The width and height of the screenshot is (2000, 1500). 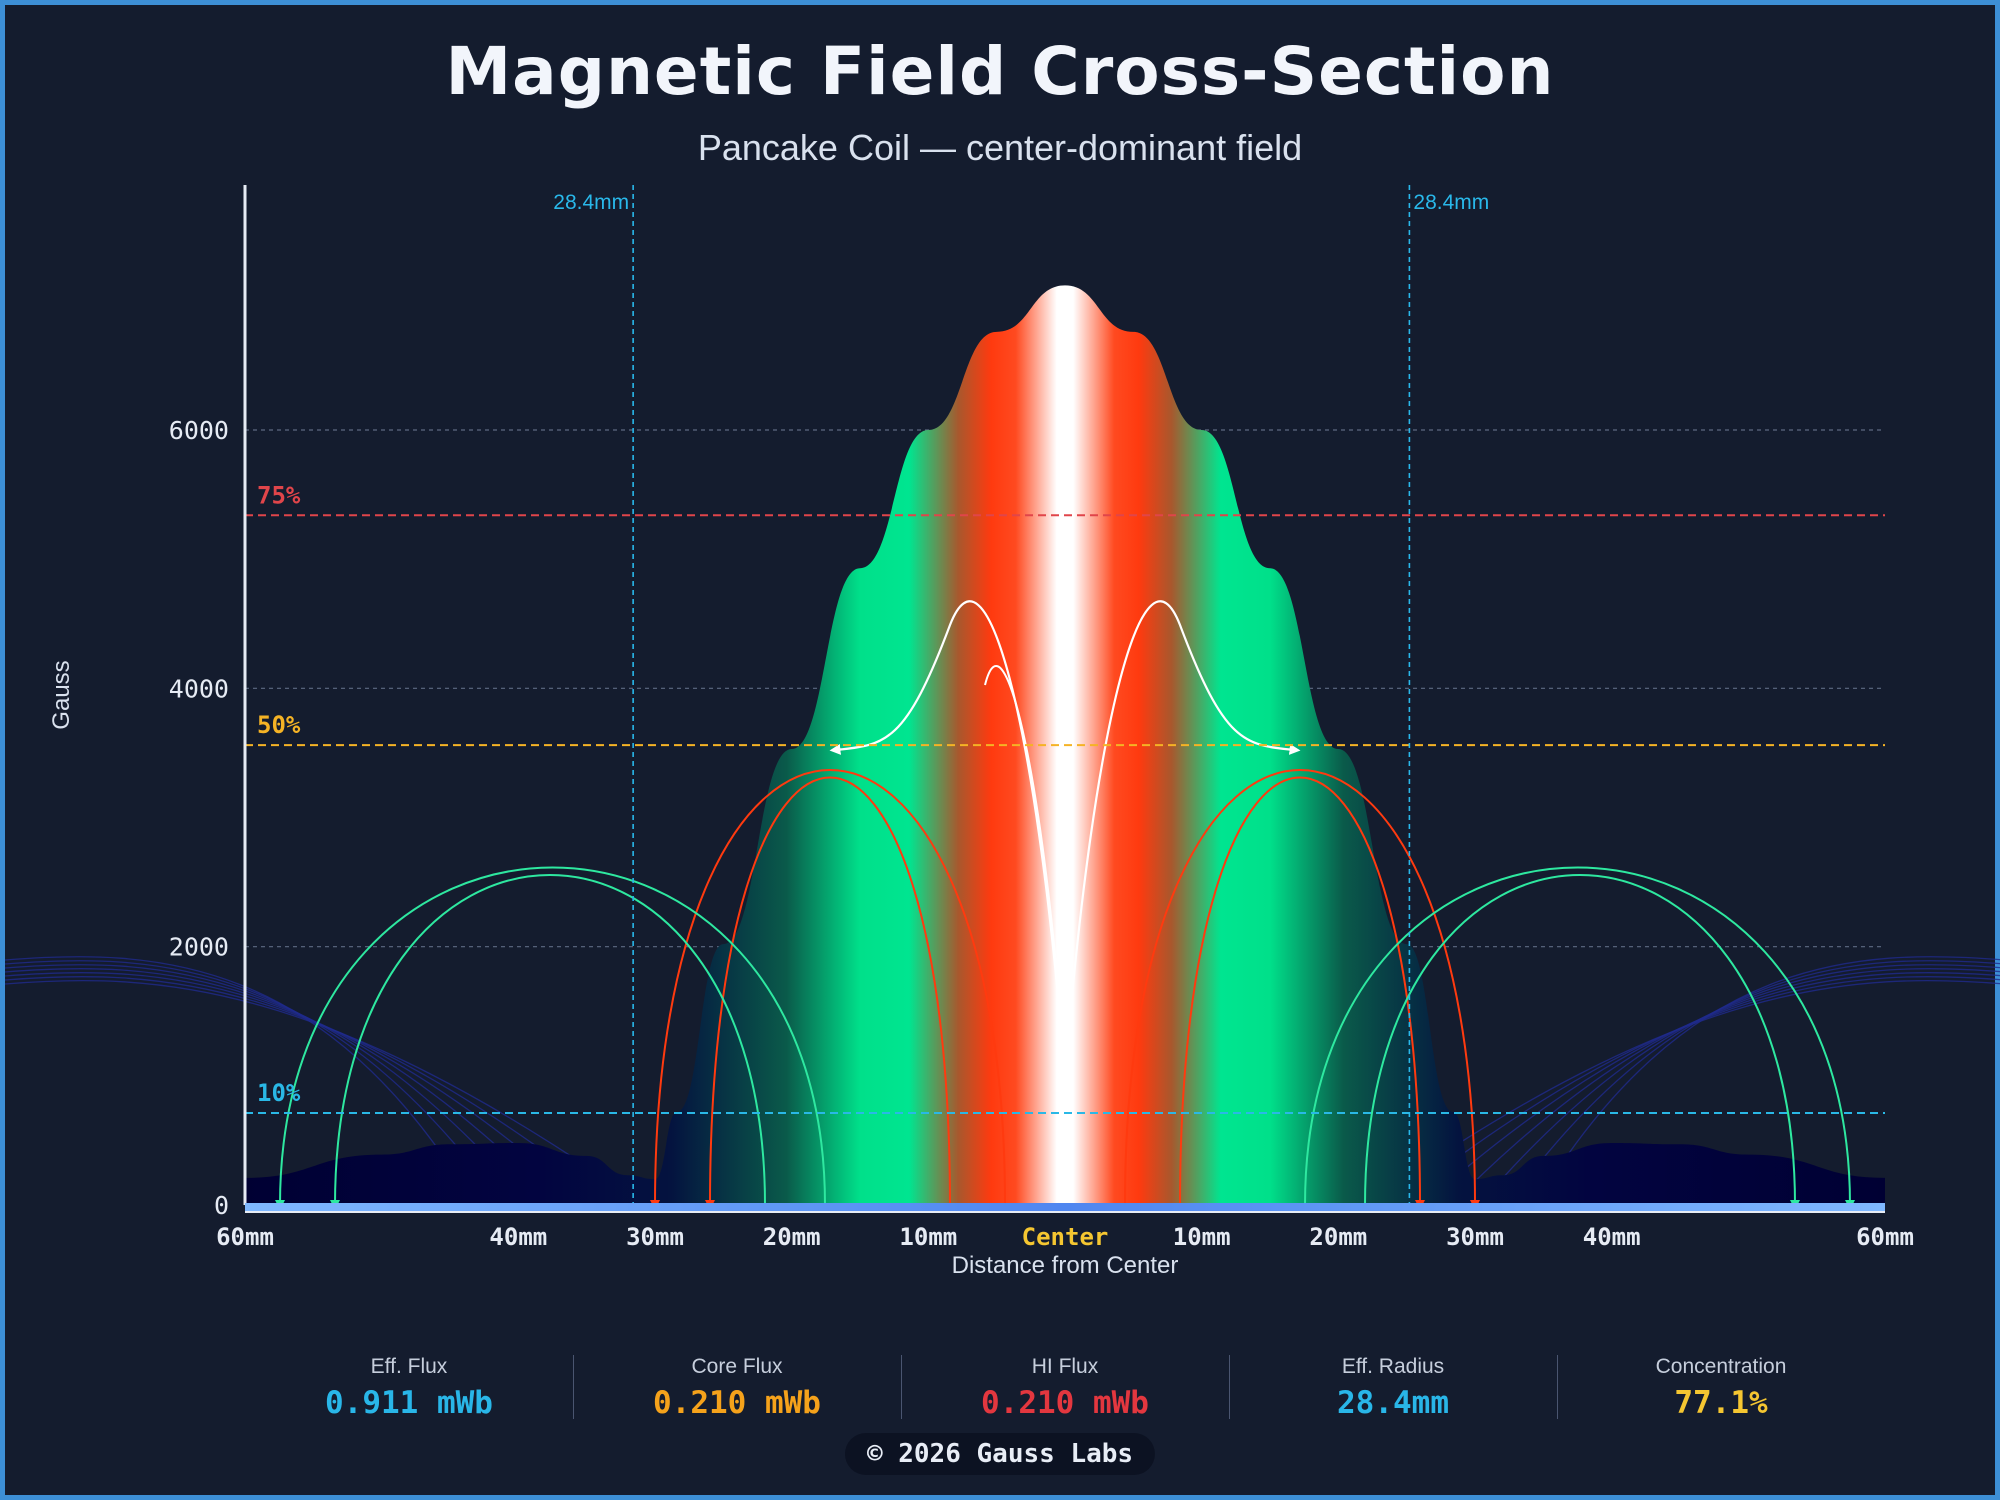 I want to click on stat-core-flux: Core Flux 0.210 mWb, so click(x=737, y=1385).